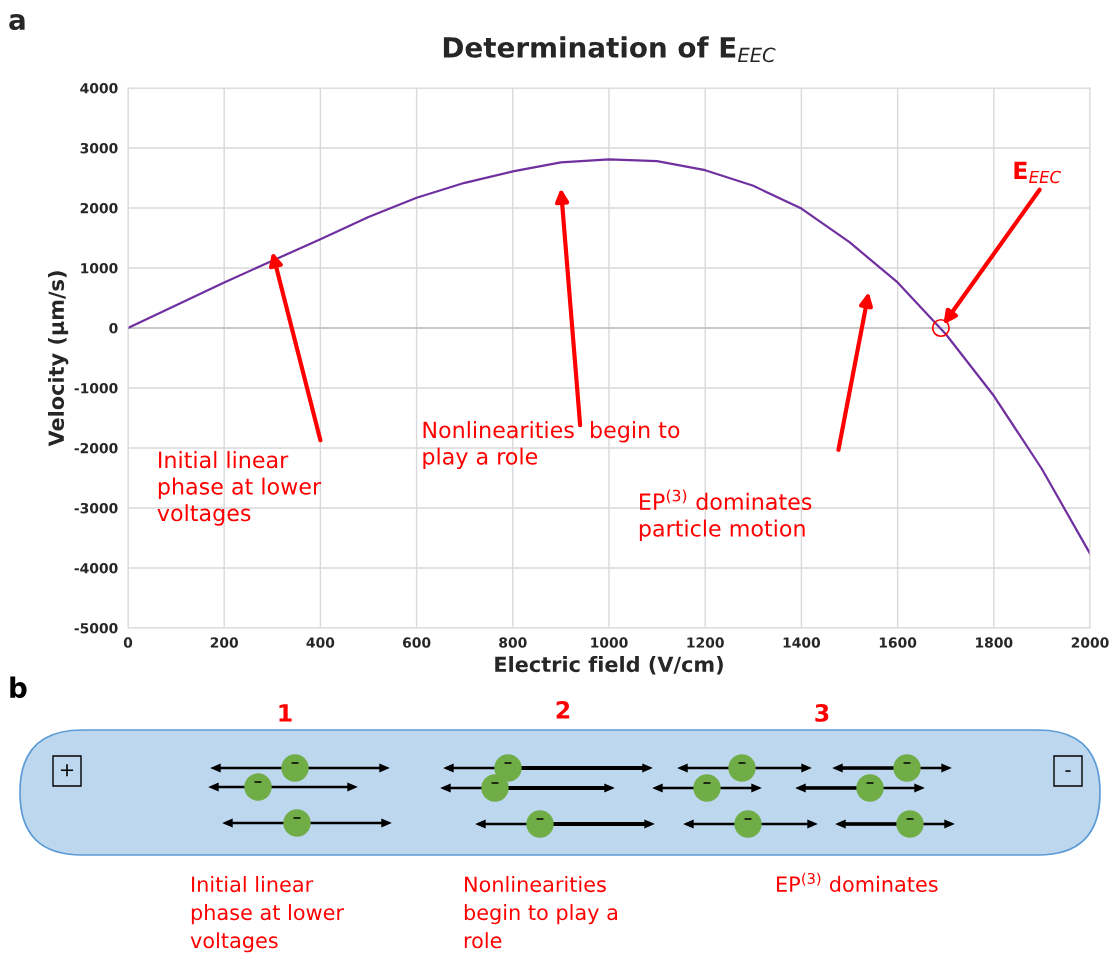 This screenshot has height=972, width=1113. Describe the element at coordinates (99, 208) in the screenshot. I see `y-tick-label: 2000` at that location.